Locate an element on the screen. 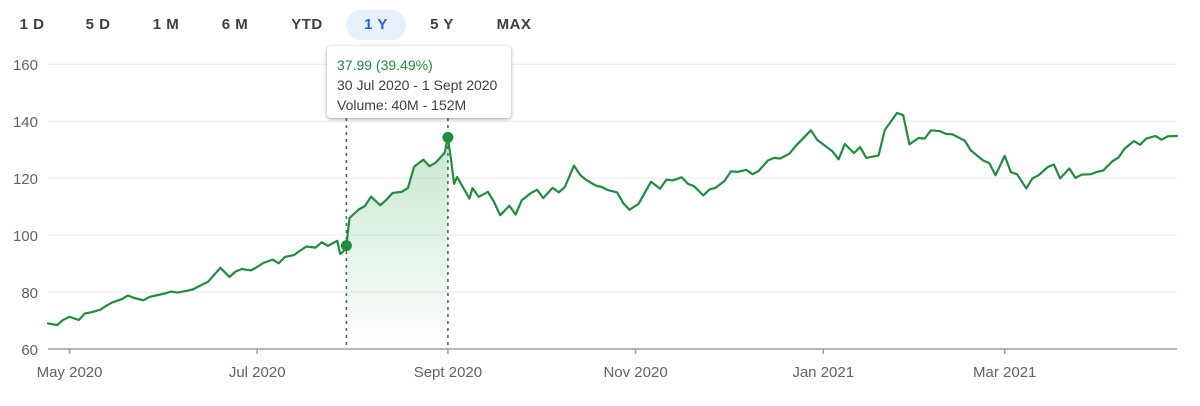 The width and height of the screenshot is (1200, 406). tooltip-change: 37.99 (39.49%) is located at coordinates (385, 65).